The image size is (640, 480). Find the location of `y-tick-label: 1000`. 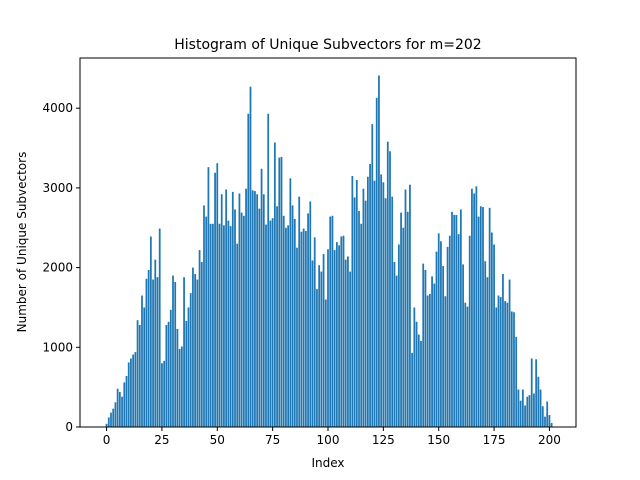

y-tick-label: 1000 is located at coordinates (57, 347).